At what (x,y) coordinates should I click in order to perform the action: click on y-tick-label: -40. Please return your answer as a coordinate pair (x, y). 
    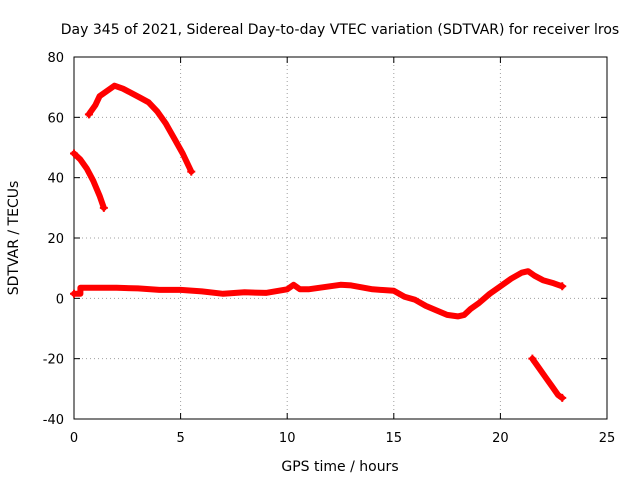
    Looking at the image, I should click on (53, 420).